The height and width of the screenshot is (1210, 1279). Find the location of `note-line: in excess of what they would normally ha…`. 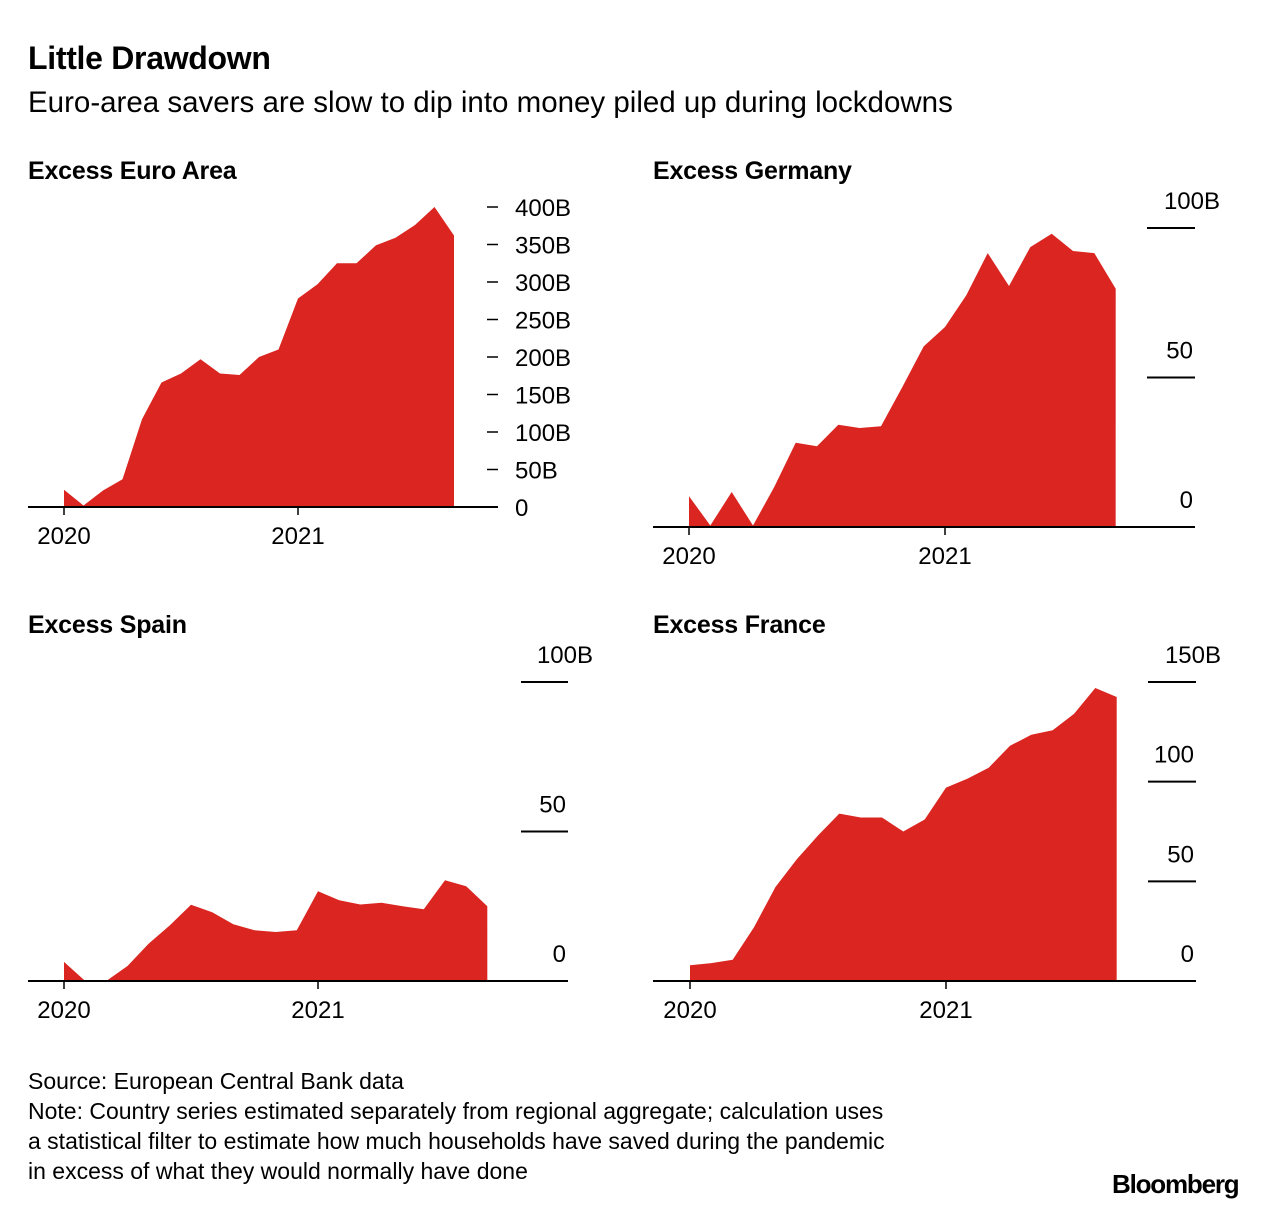

note-line: in excess of what they would normally ha… is located at coordinates (278, 1171).